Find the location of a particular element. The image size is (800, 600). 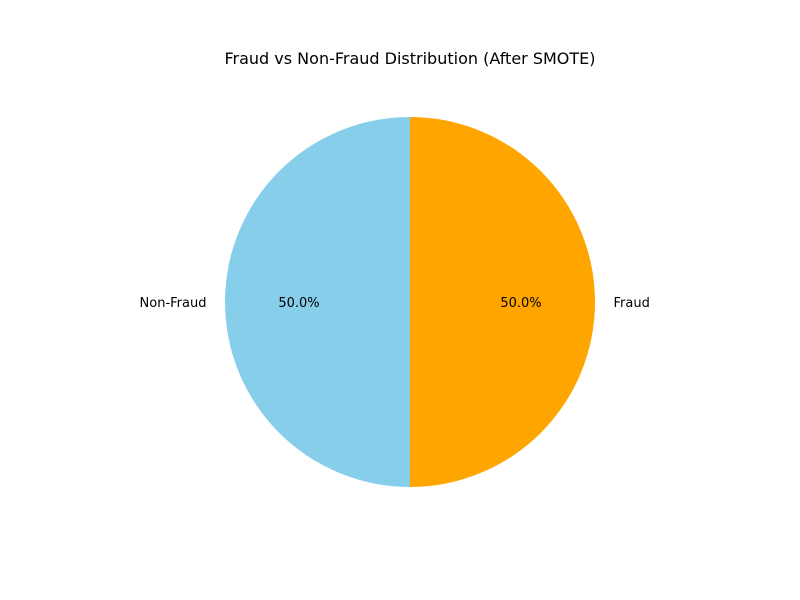

slice-label-fraud: Fraud is located at coordinates (632, 303).